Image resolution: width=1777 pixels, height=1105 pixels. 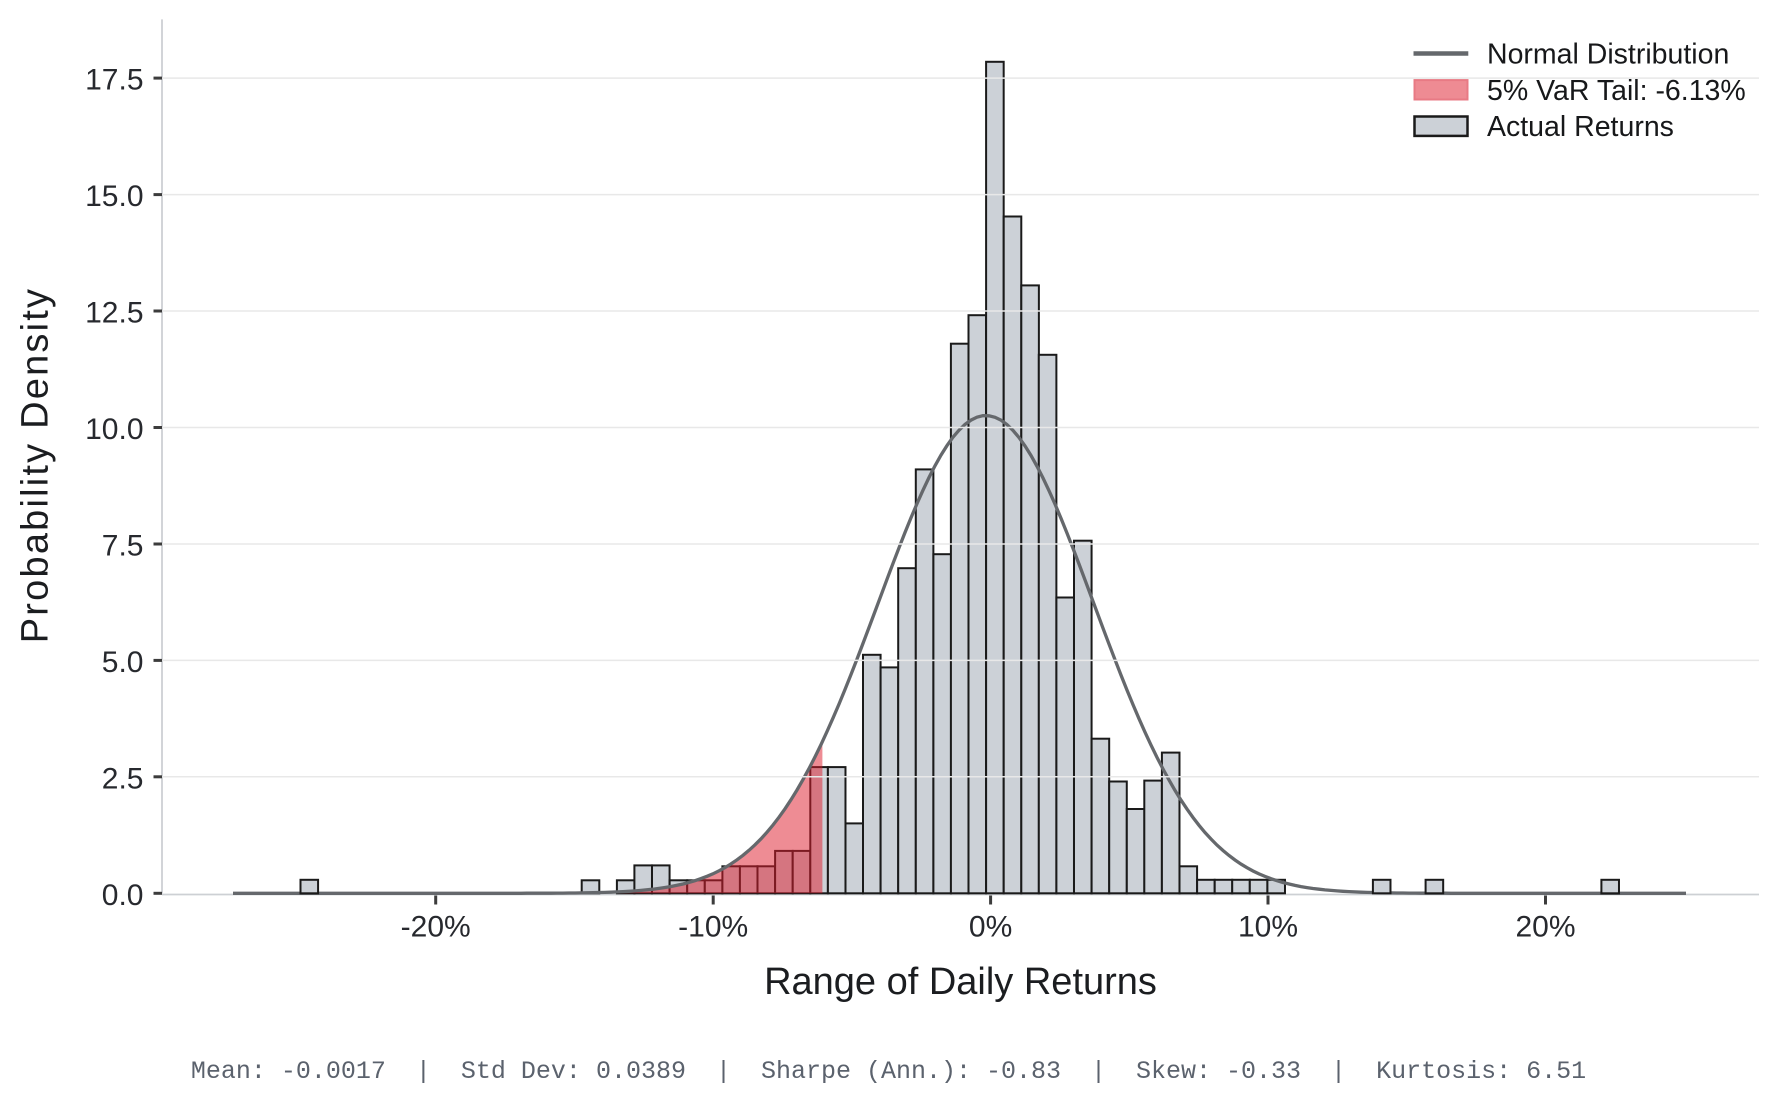 What do you see at coordinates (713, 927) in the screenshot?
I see `svg-text: -10%` at bounding box center [713, 927].